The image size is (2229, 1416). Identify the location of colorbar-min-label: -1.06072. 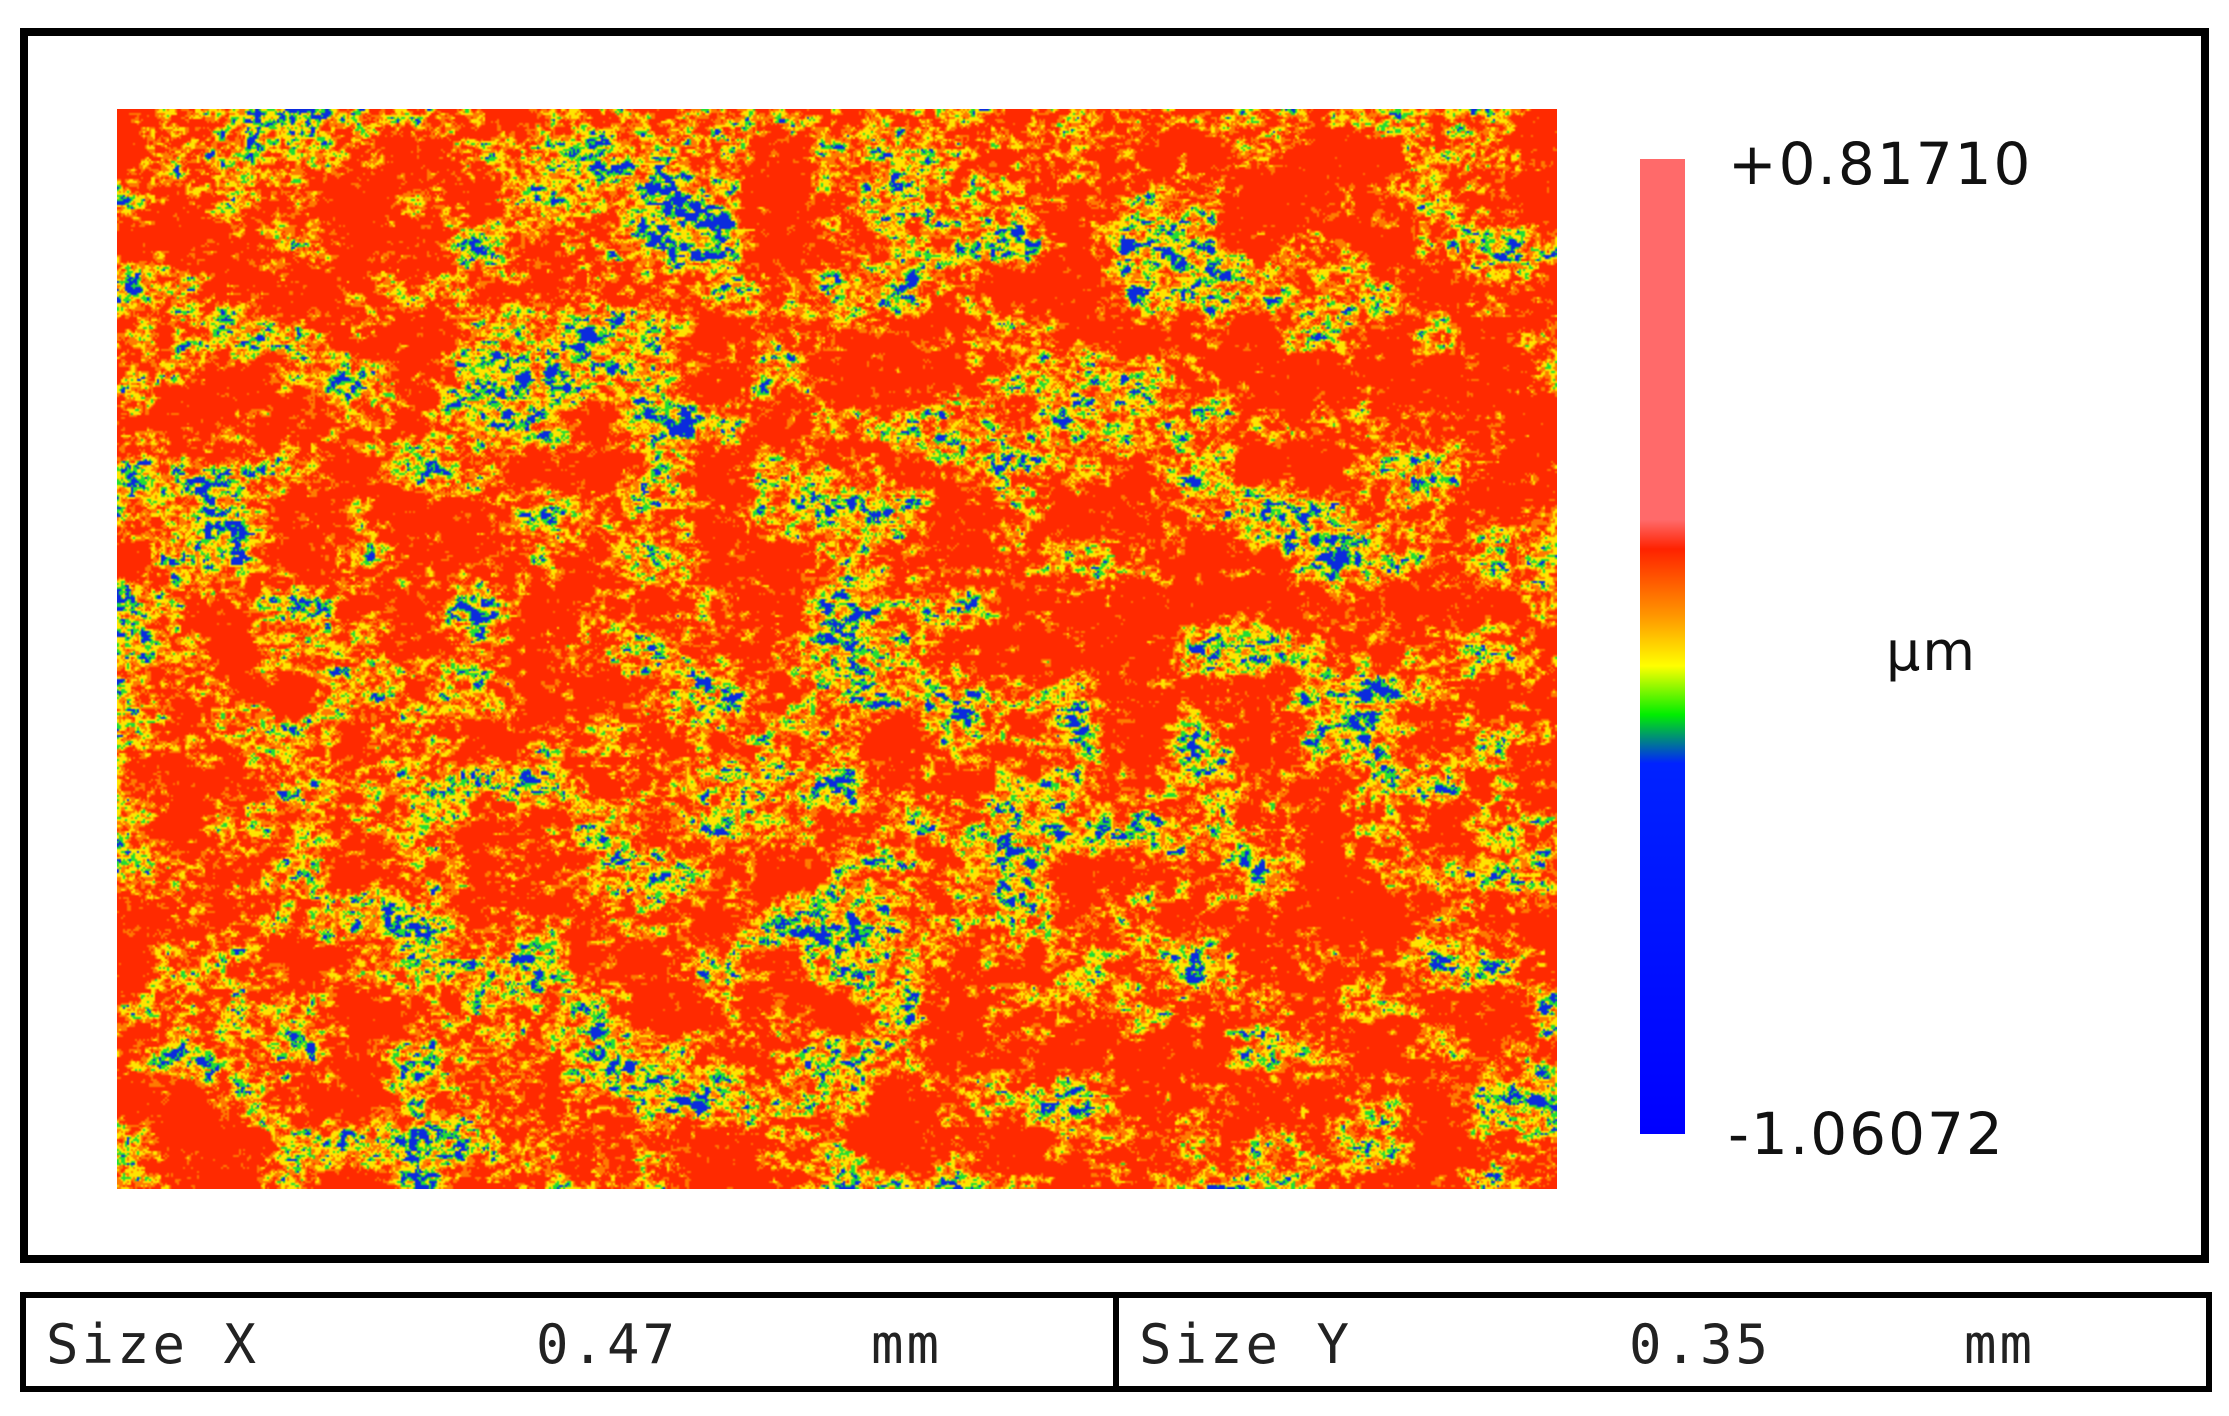
(1866, 1134).